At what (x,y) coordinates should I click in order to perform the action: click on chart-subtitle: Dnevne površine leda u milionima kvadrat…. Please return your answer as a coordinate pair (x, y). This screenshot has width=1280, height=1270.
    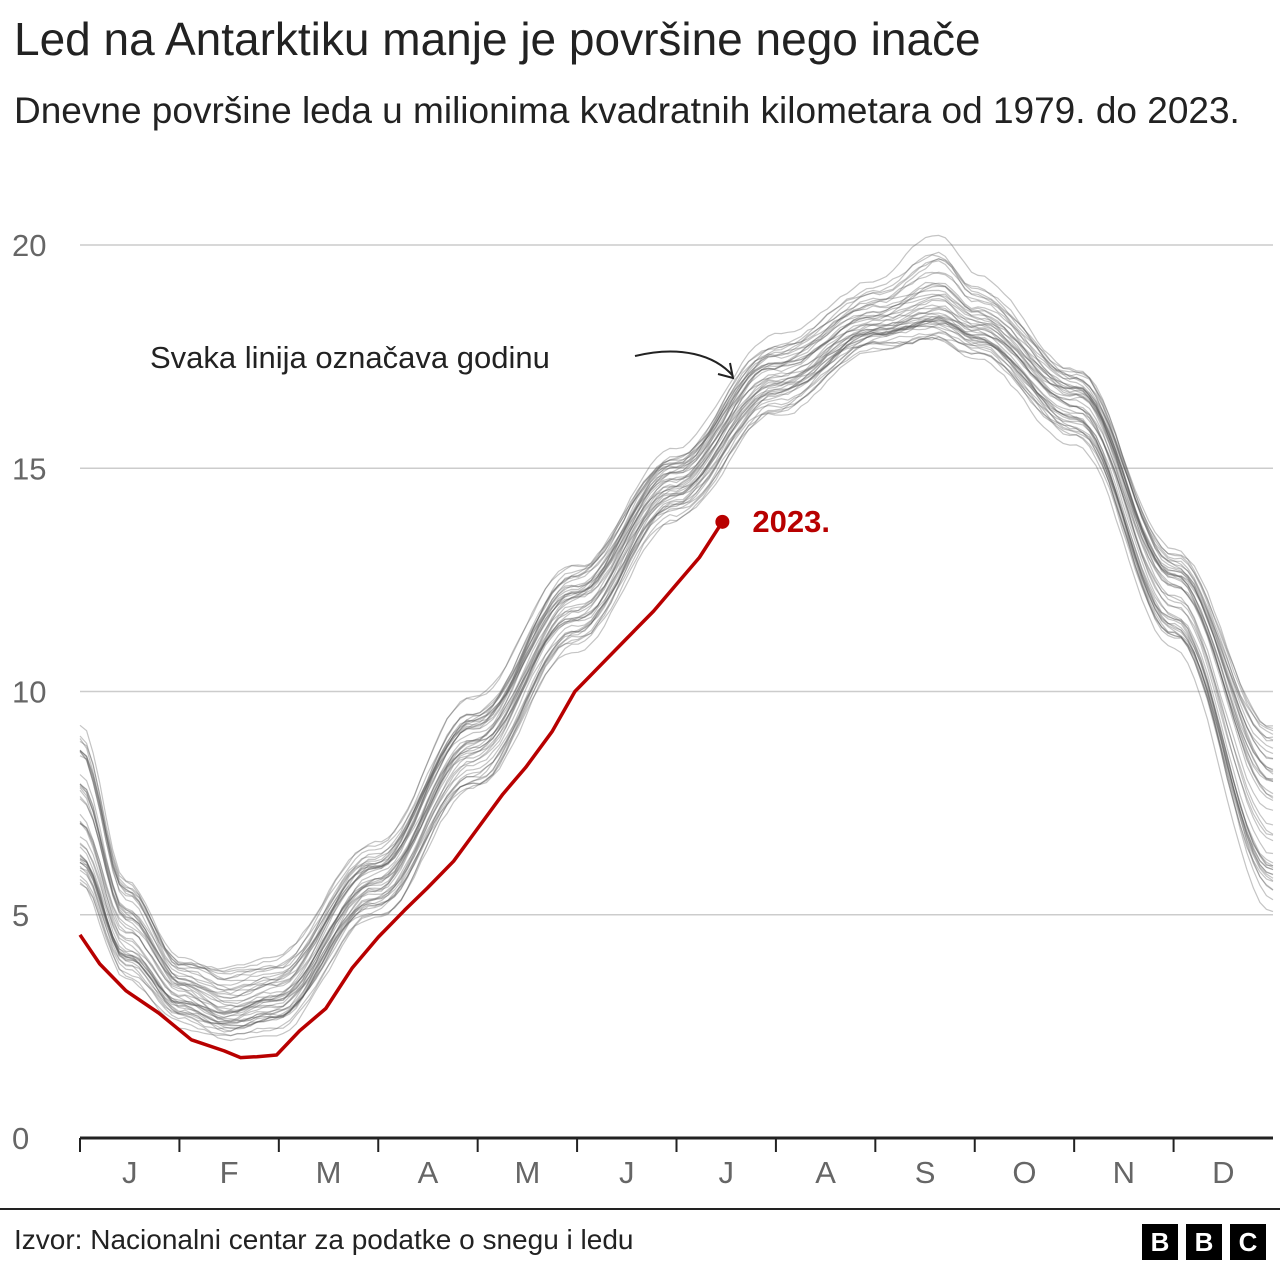
    Looking at the image, I should click on (627, 110).